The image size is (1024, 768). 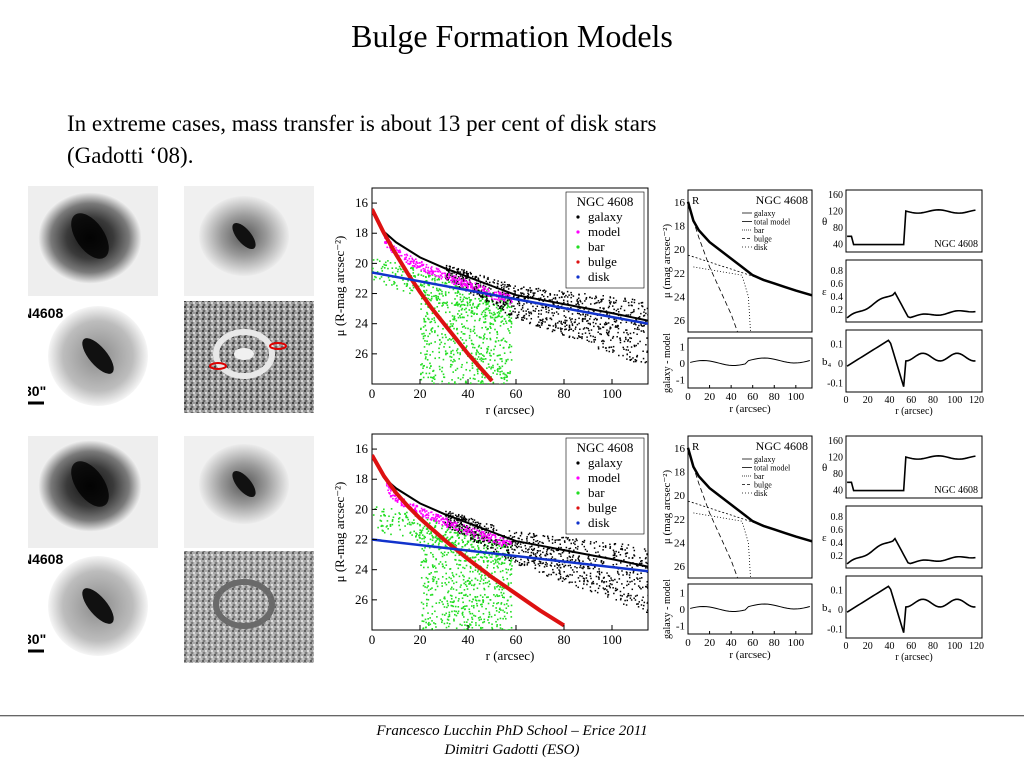 I want to click on residual-line, so click(x=750, y=361).